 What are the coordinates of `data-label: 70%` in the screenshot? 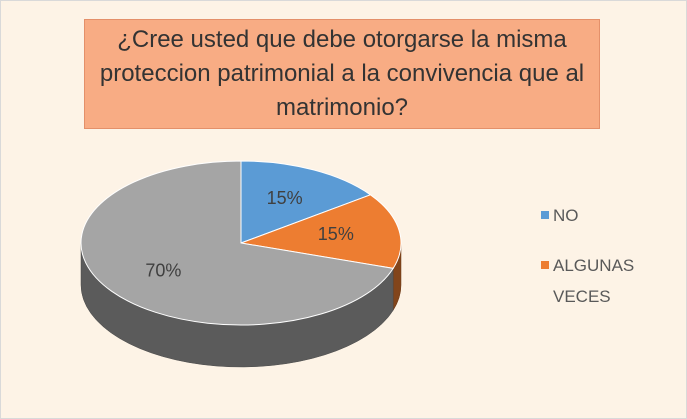 It's located at (163, 271).